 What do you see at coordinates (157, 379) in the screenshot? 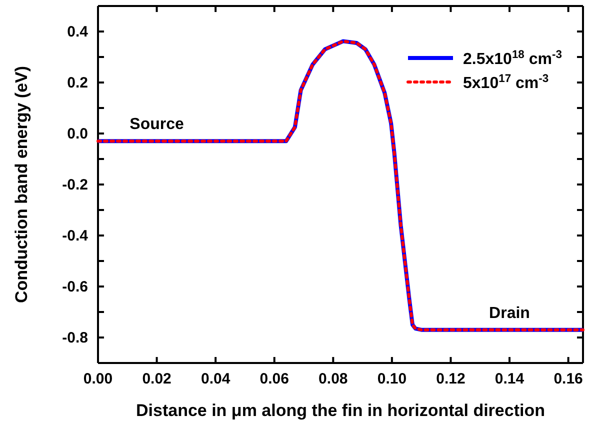
I see `x-tick-label: 0.02` at bounding box center [157, 379].